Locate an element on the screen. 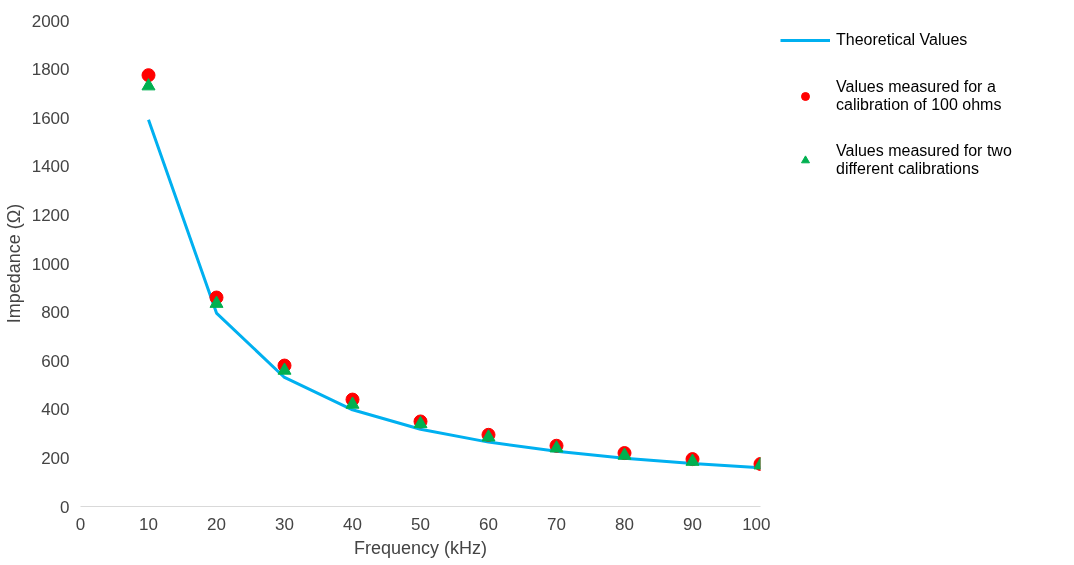 This screenshot has height=565, width=1074. x-axis-title: Frequency (kHz) is located at coordinates (420, 547).